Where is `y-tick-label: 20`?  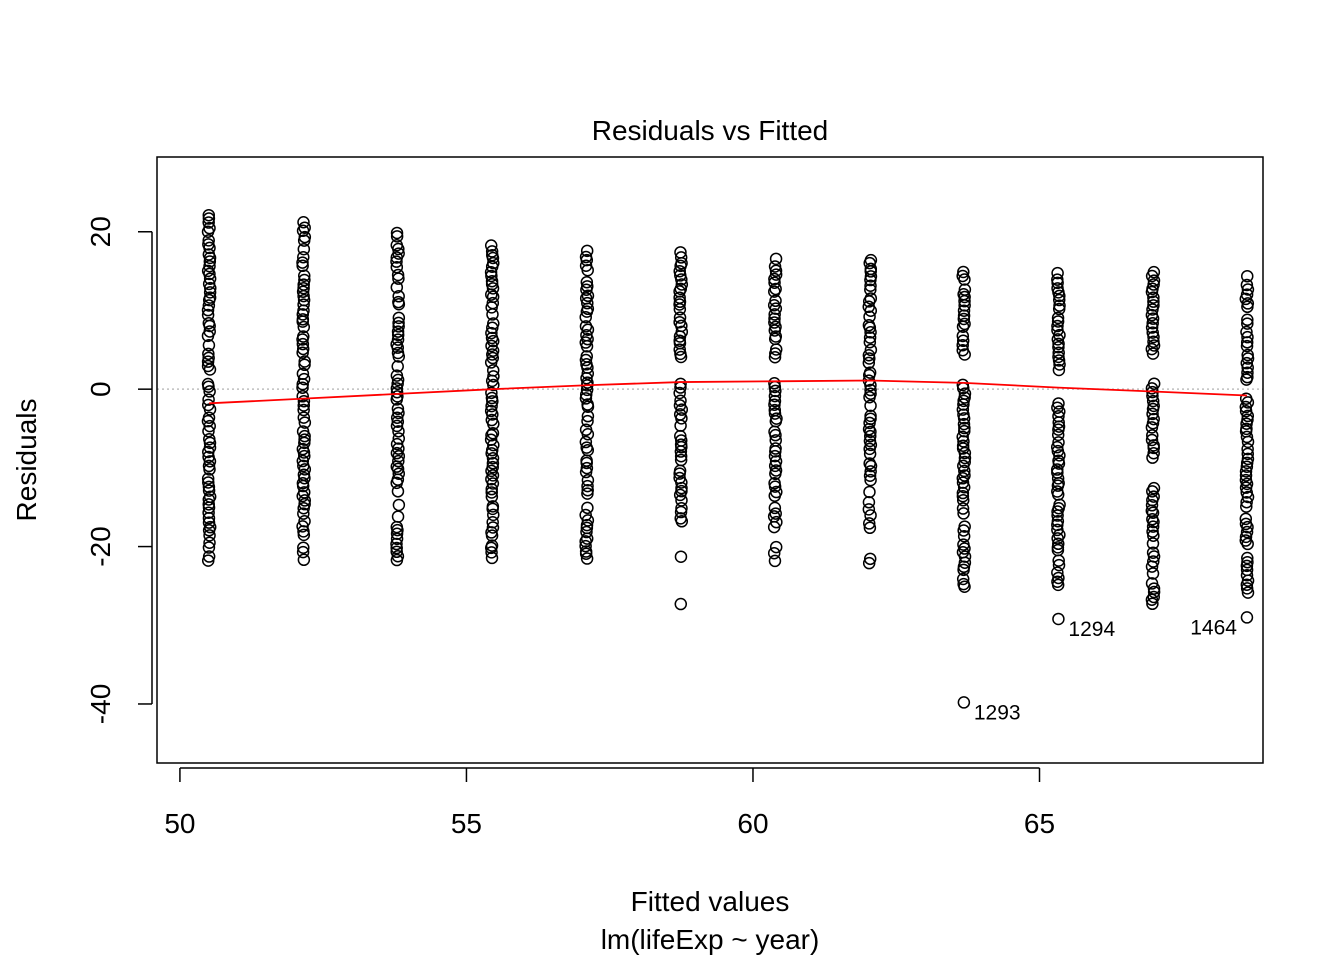 y-tick-label: 20 is located at coordinates (100, 231).